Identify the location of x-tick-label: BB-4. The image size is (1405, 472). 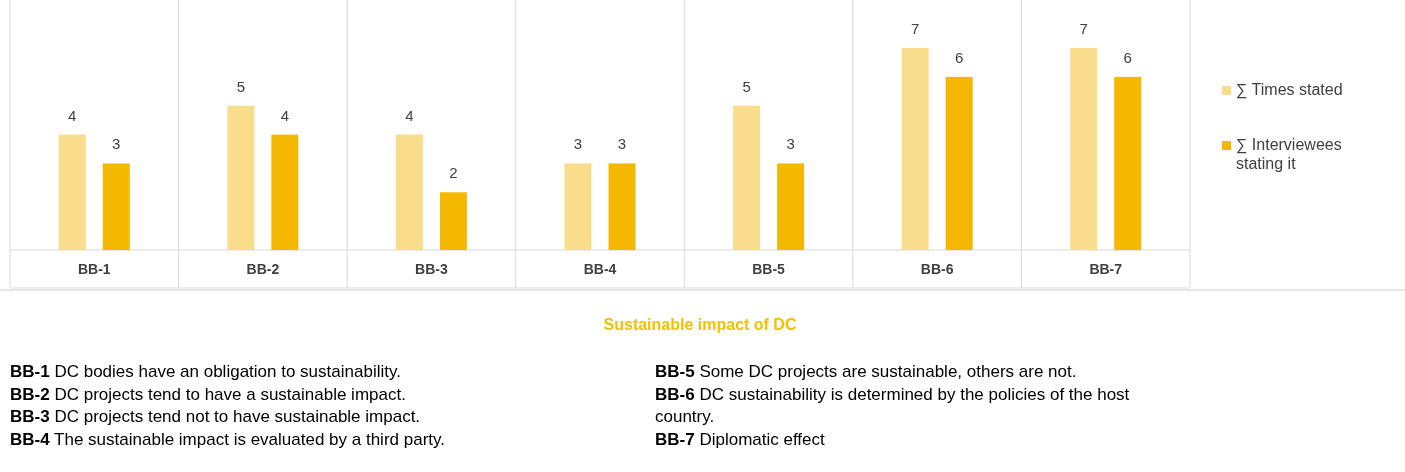
(600, 269).